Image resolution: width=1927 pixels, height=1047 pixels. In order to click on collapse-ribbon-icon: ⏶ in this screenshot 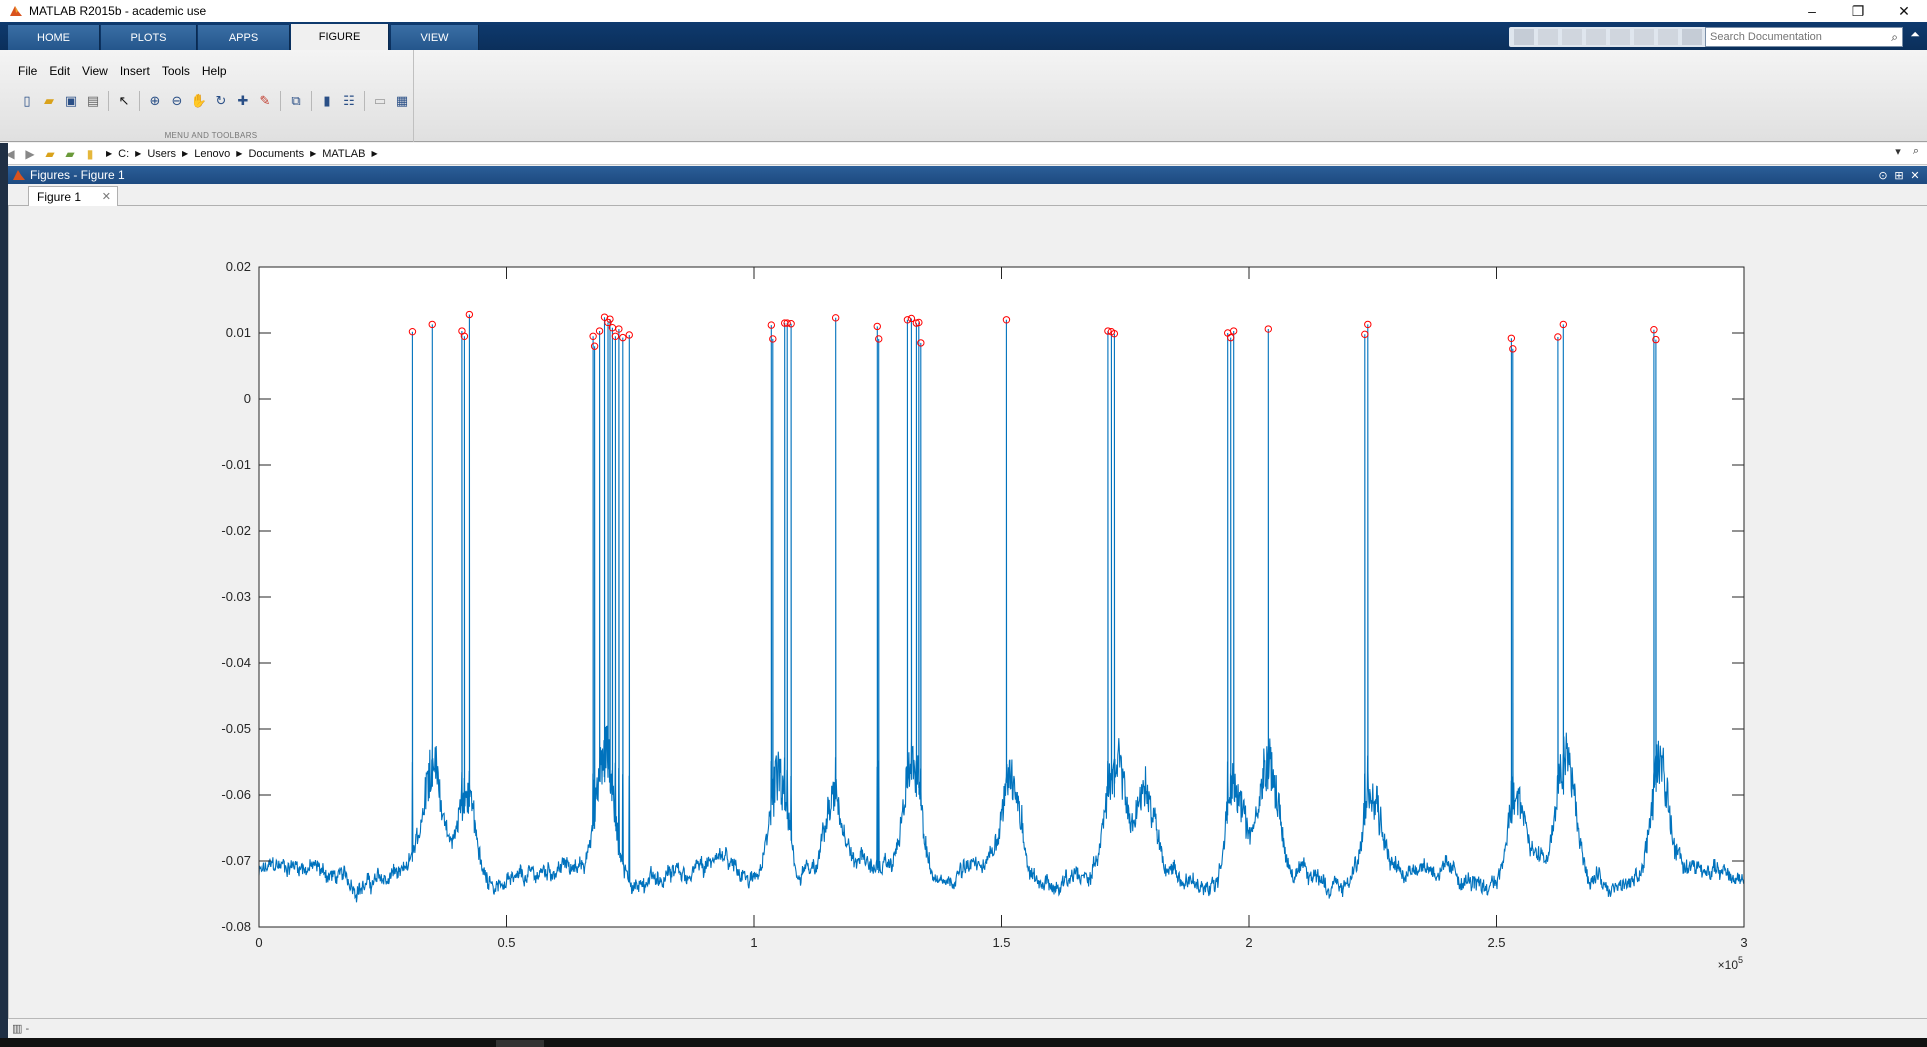, I will do `click(1915, 34)`.